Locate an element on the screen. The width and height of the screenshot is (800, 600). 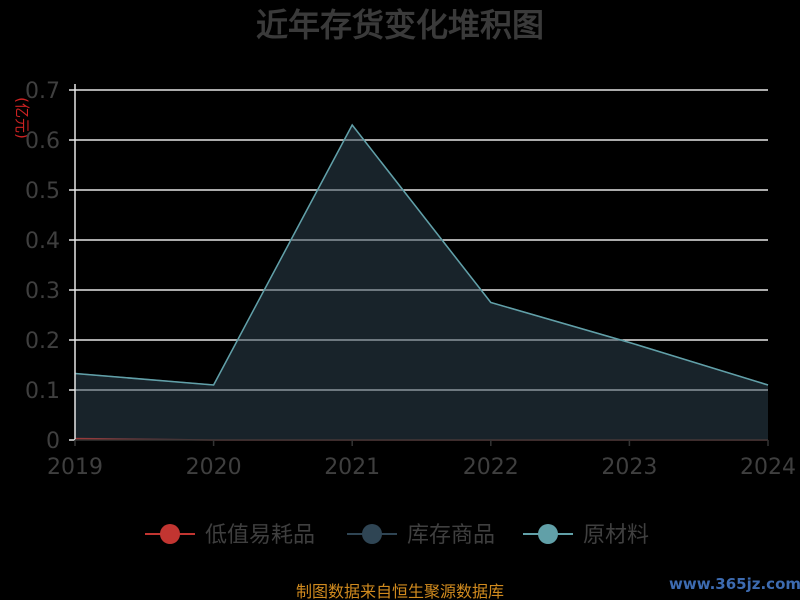
legend-label-2: 原材料 is located at coordinates (616, 535).